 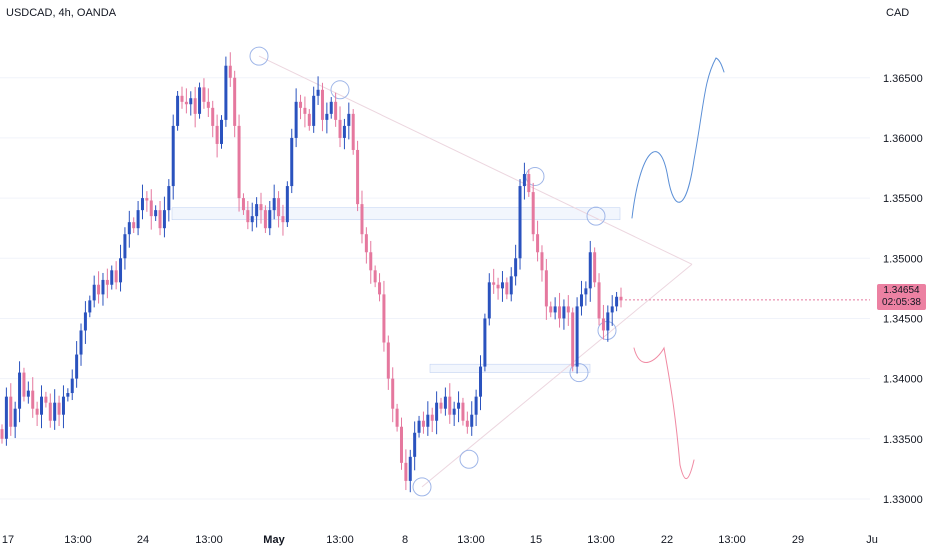 I want to click on x-tick-label: 22, so click(x=667, y=540).